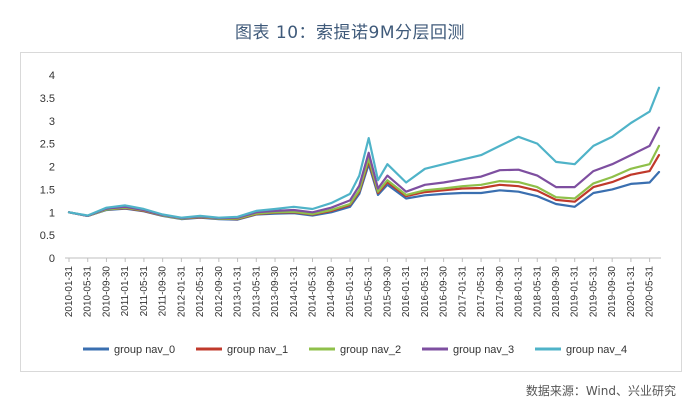 The height and width of the screenshot is (420, 700). I want to click on page-title: 图表 10：索提诺9M分层回测, so click(350, 33).